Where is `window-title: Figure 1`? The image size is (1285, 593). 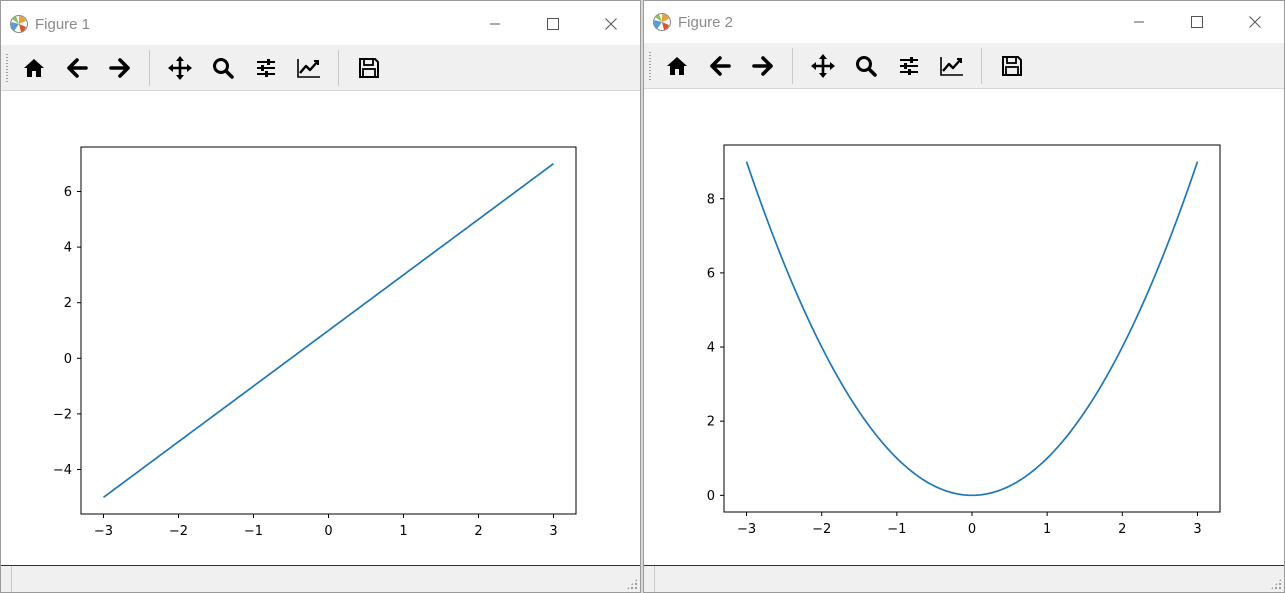 window-title: Figure 1 is located at coordinates (63, 24).